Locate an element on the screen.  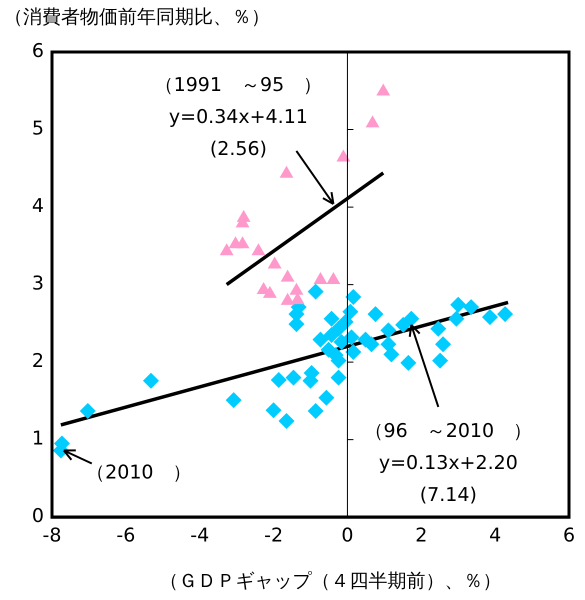
y-tick-label: 2 is located at coordinates (38, 361).